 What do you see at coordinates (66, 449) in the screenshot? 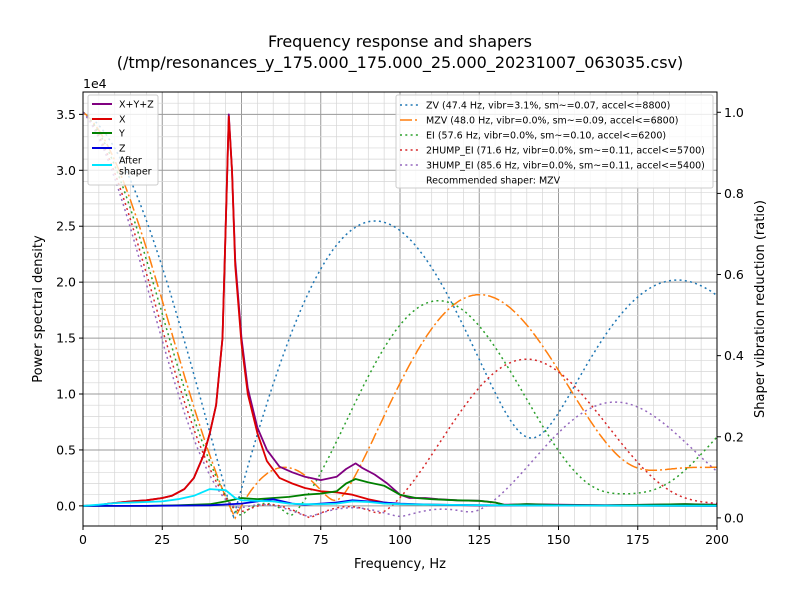
I see `y-tick-label: 0.5` at bounding box center [66, 449].